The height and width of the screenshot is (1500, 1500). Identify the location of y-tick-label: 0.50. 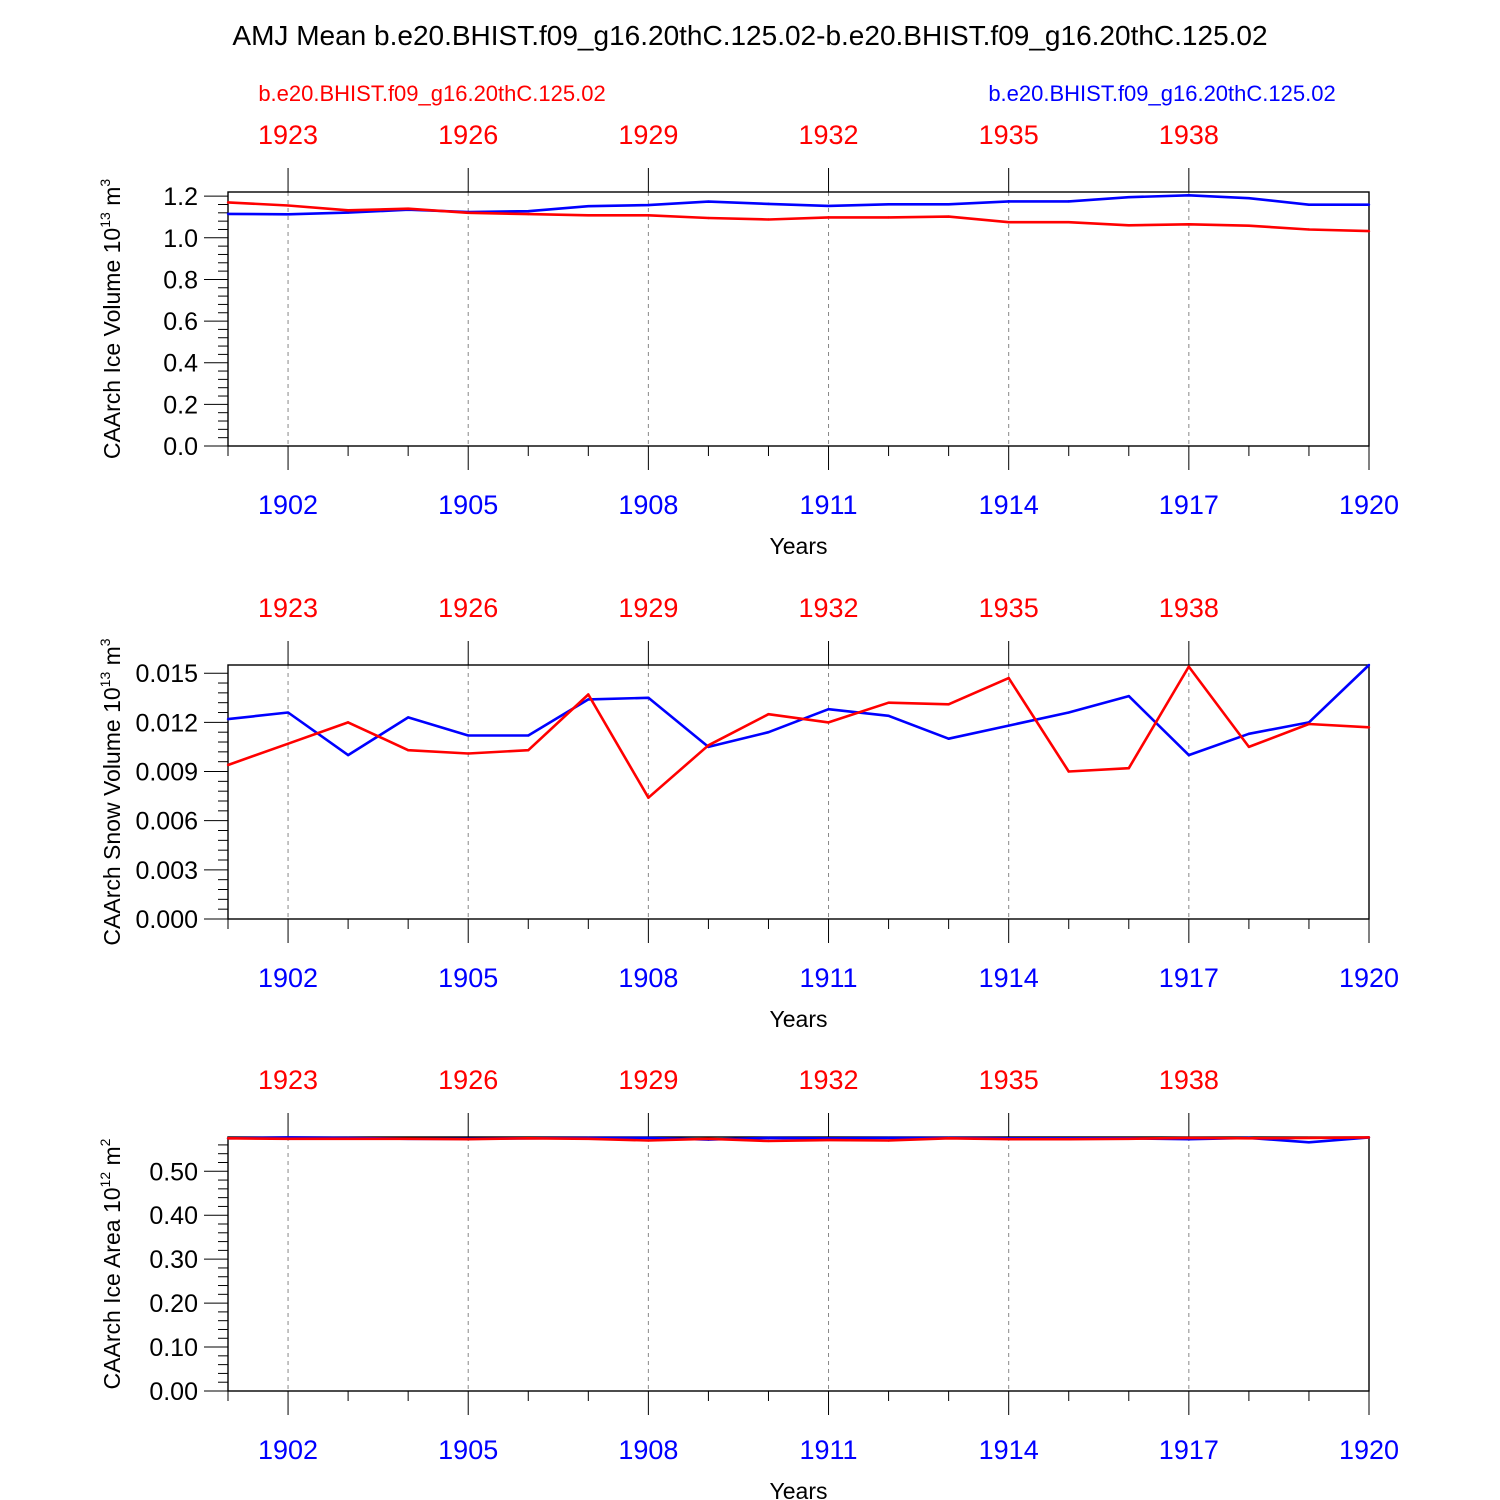
(173, 1172).